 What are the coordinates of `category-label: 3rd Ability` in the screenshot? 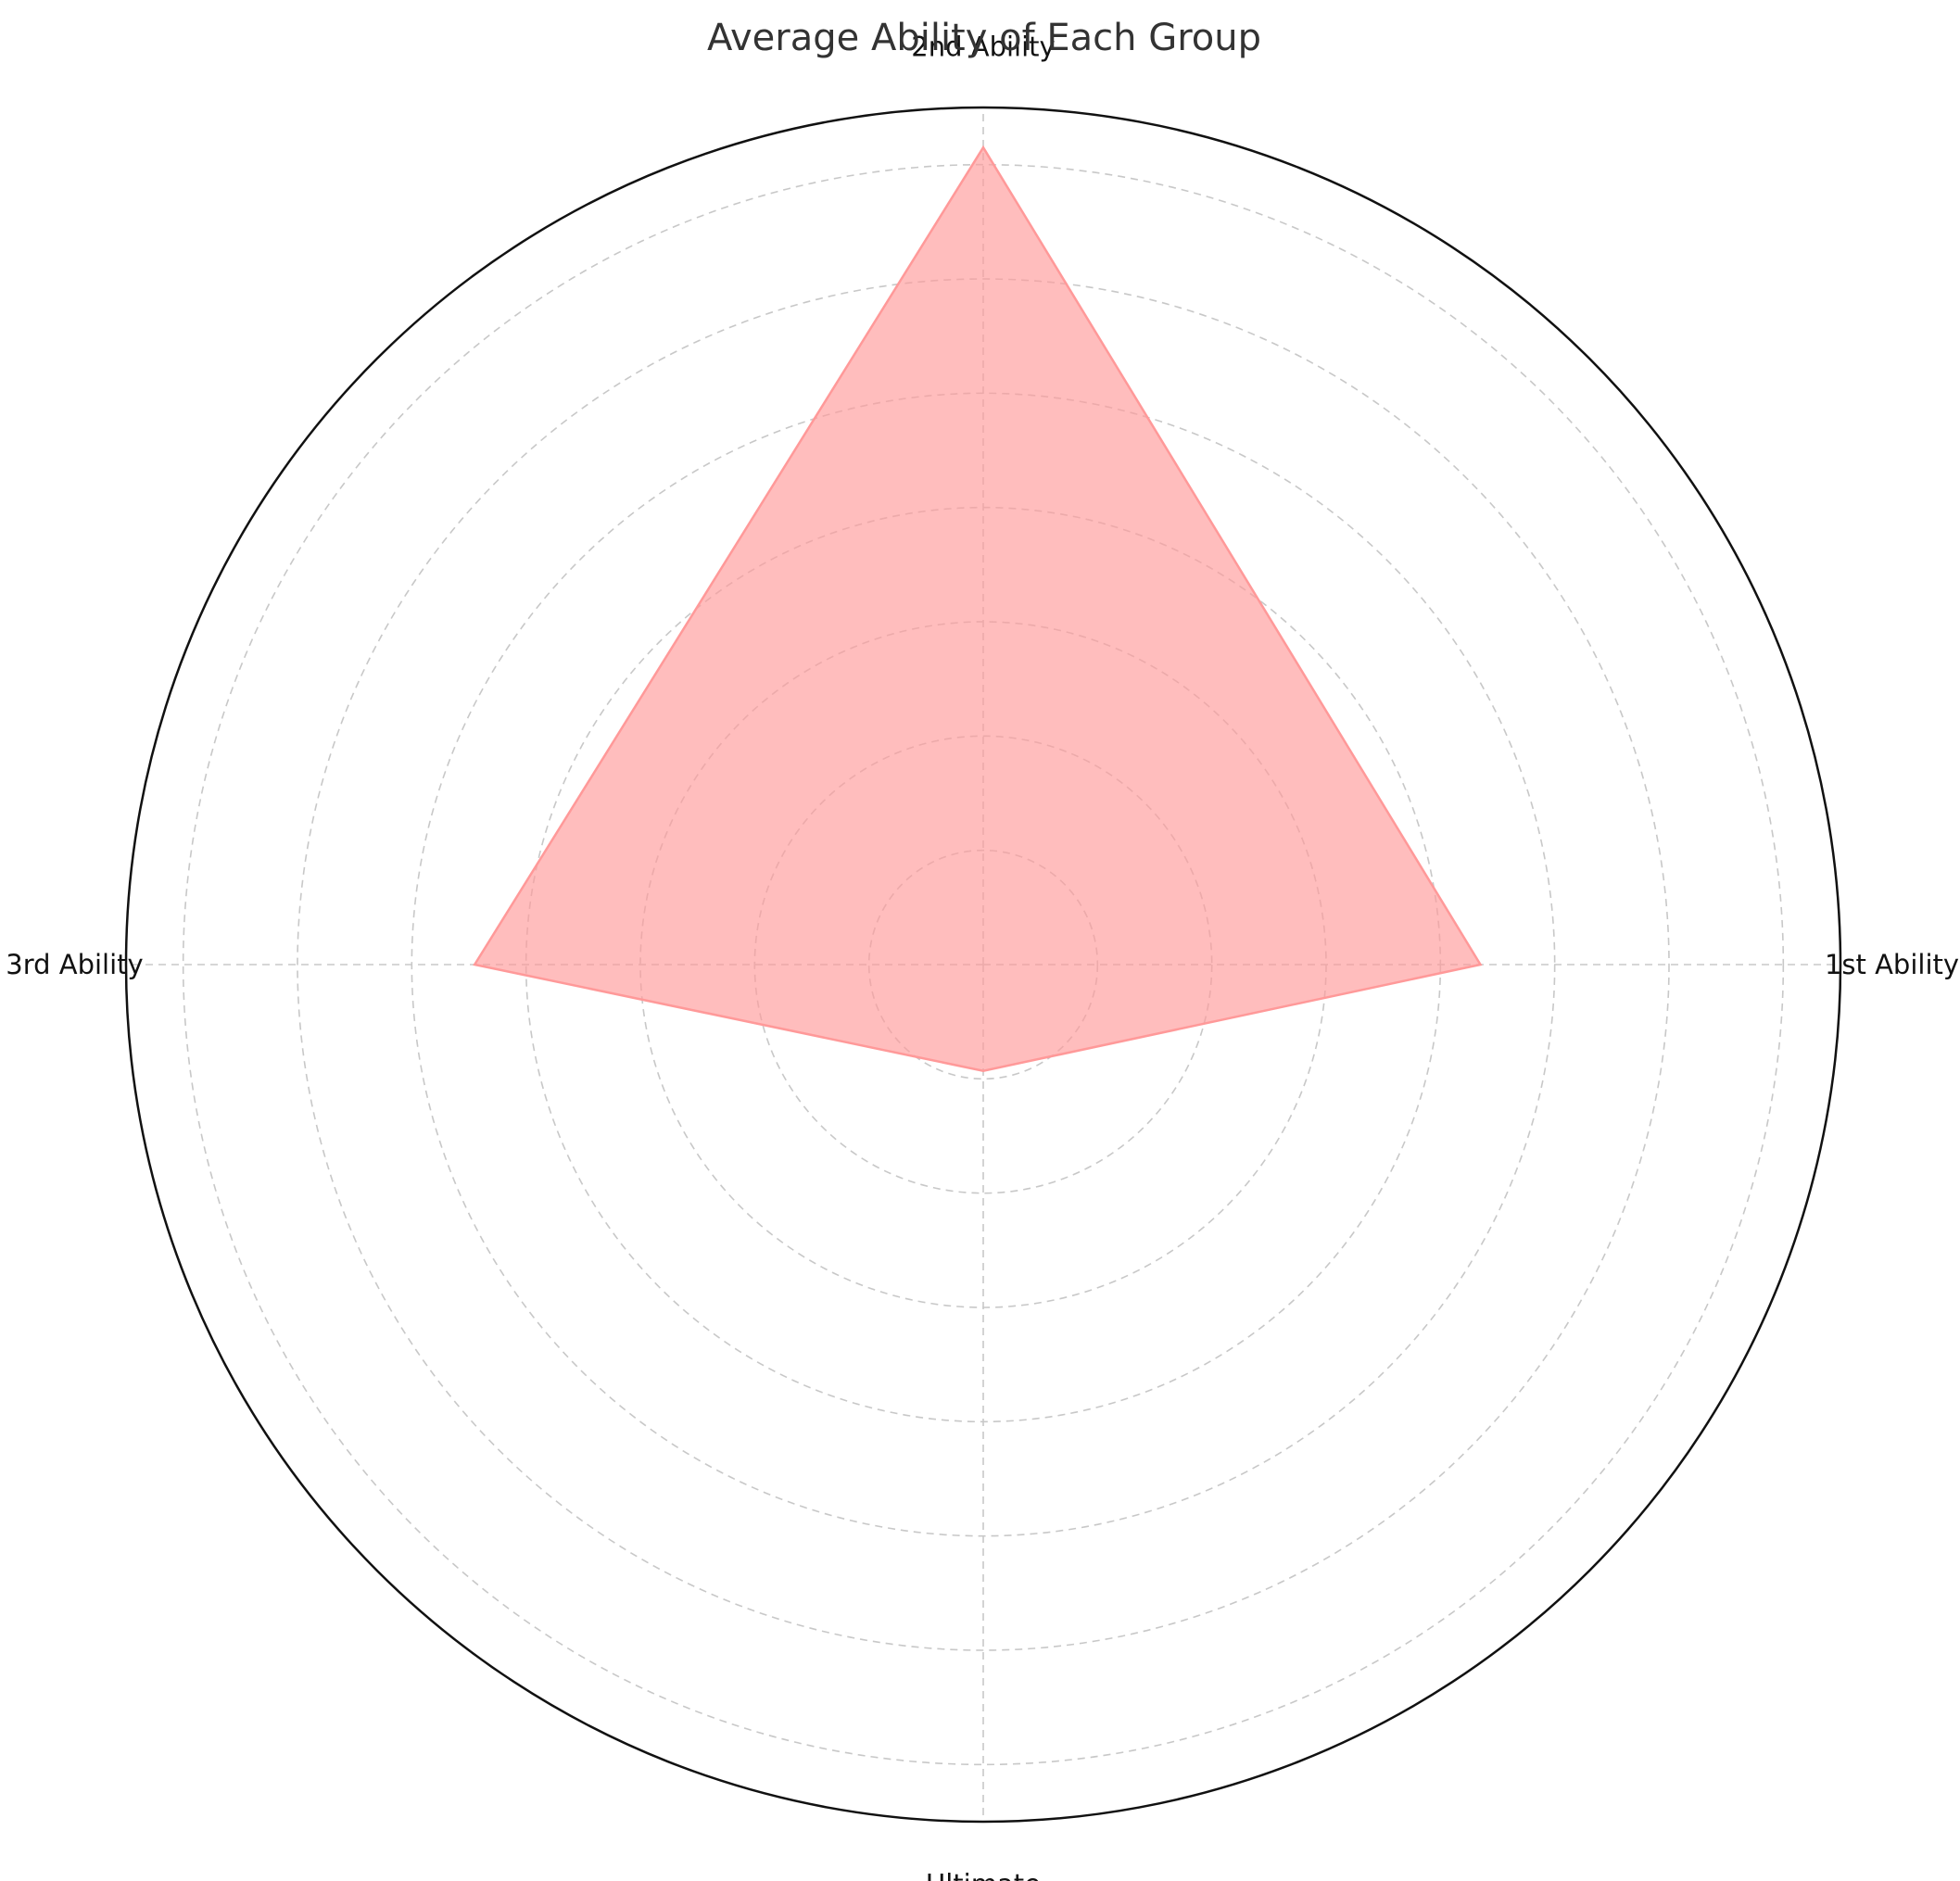 It's located at (74, 965).